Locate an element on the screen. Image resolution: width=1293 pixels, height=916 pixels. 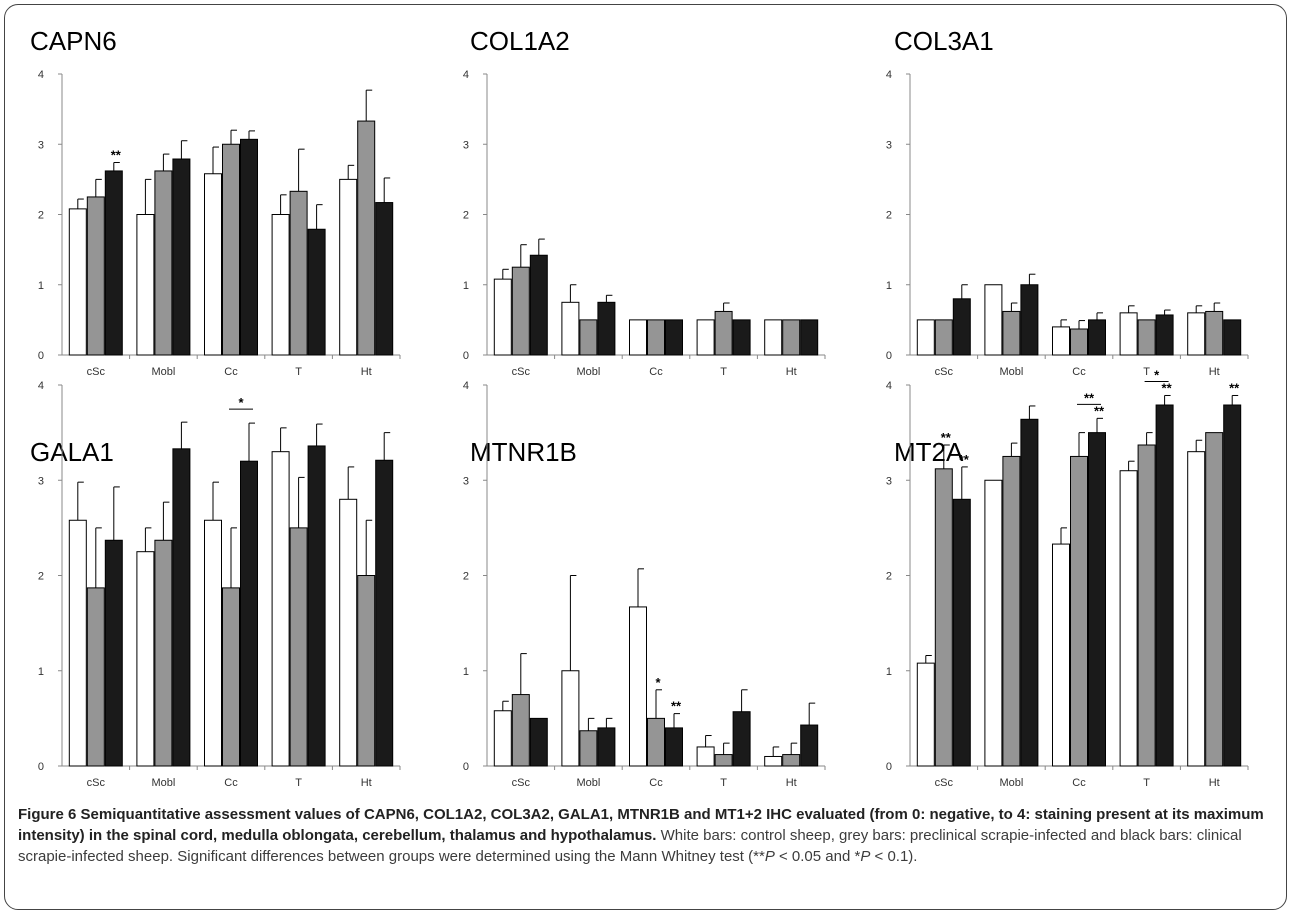
chart-title: MT2A is located at coordinates (929, 452).